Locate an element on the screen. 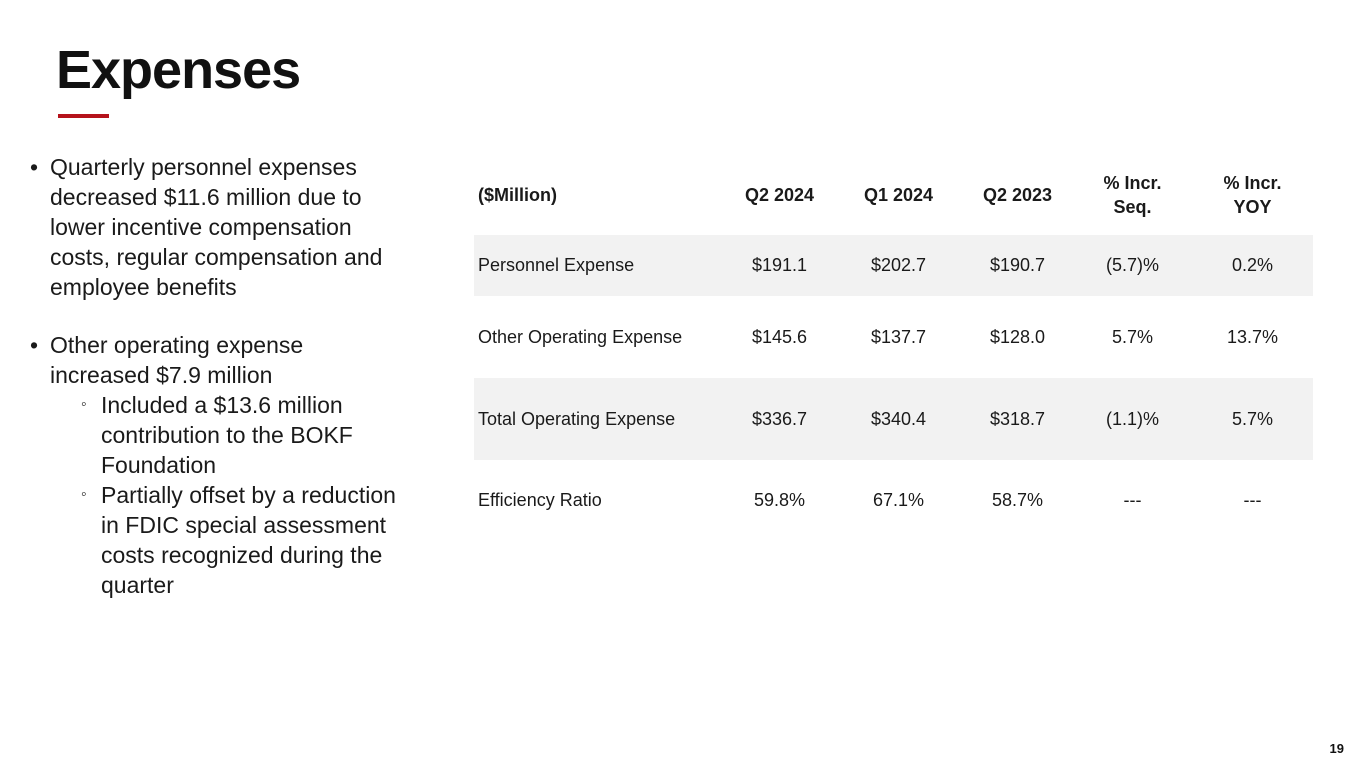 Image resolution: width=1365 pixels, height=769 pixels. row-label: Personnel Expense is located at coordinates (556, 265).